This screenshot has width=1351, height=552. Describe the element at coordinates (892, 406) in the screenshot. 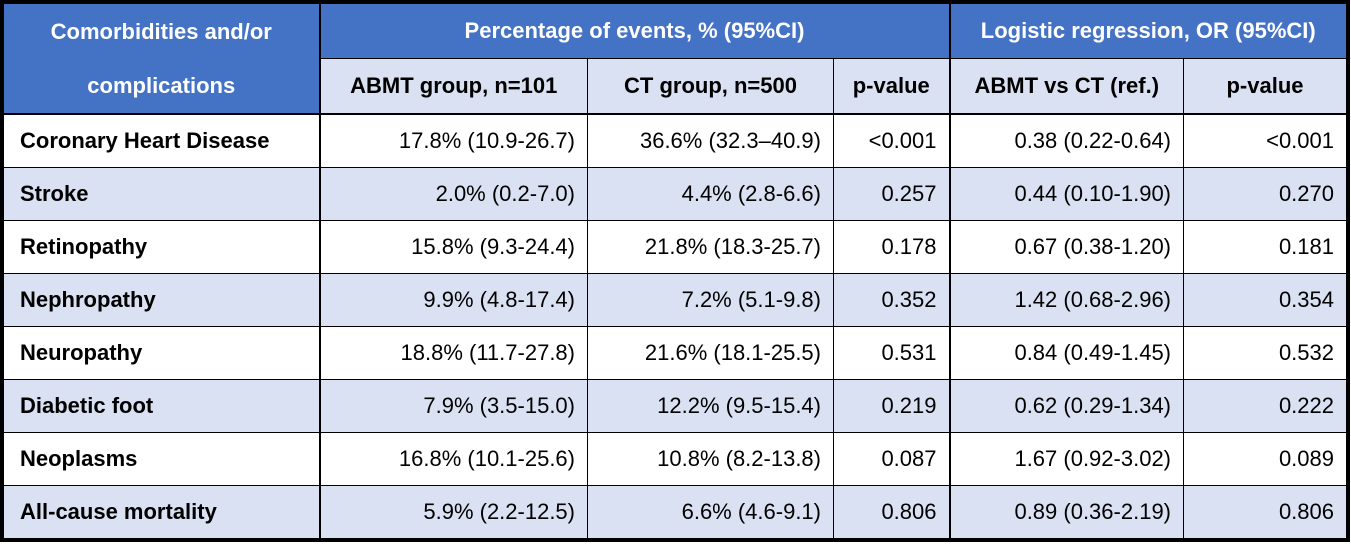

I see `events-p-value: 0.219` at that location.